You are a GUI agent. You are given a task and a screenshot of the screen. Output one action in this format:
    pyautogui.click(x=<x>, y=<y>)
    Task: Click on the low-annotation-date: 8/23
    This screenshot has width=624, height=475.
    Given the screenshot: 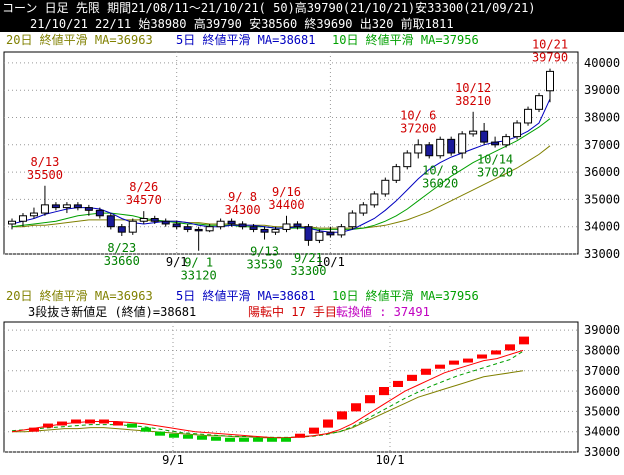 What is the action you would take?
    pyautogui.click(x=121, y=248)
    